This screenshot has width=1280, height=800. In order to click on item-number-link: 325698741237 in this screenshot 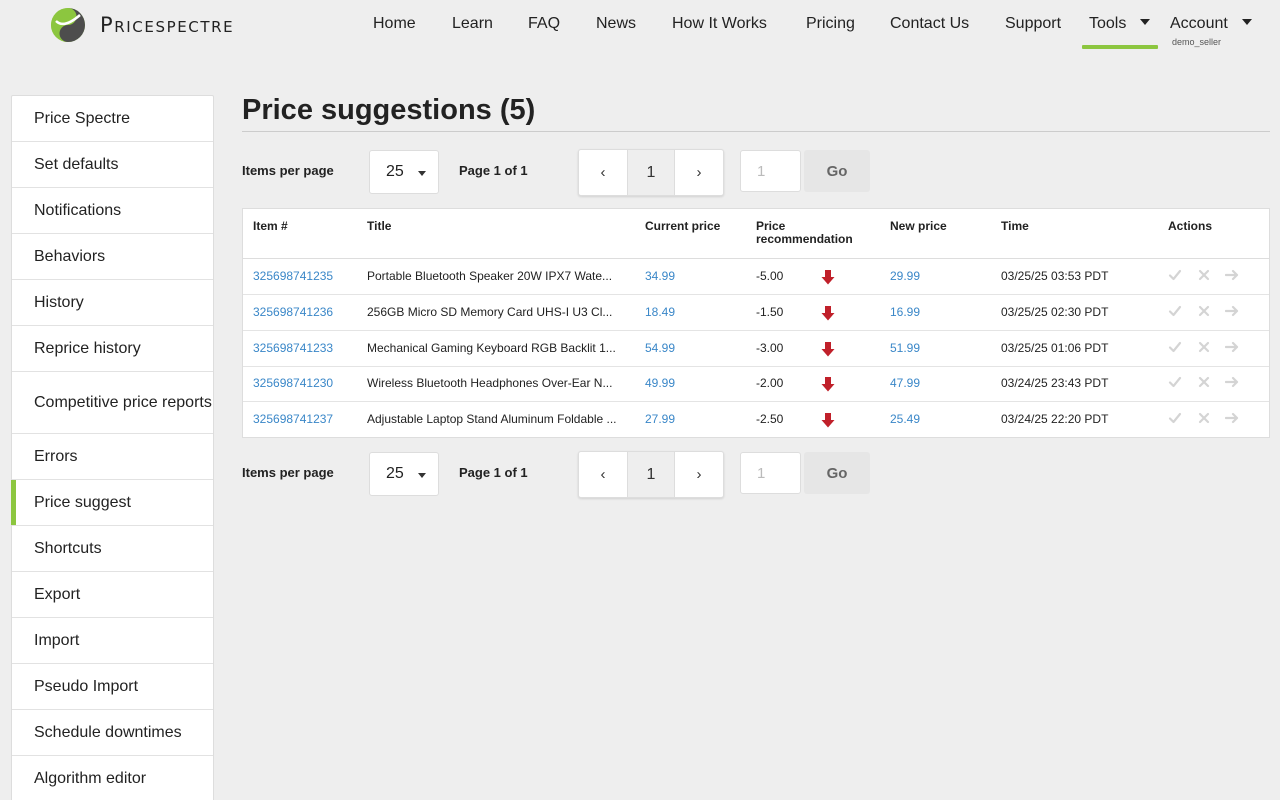, I will do `click(293, 419)`.